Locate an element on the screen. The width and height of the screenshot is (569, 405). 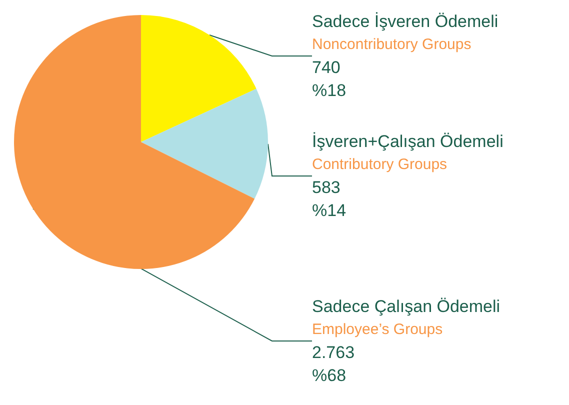
data-label: 583 %14 is located at coordinates (329, 199).